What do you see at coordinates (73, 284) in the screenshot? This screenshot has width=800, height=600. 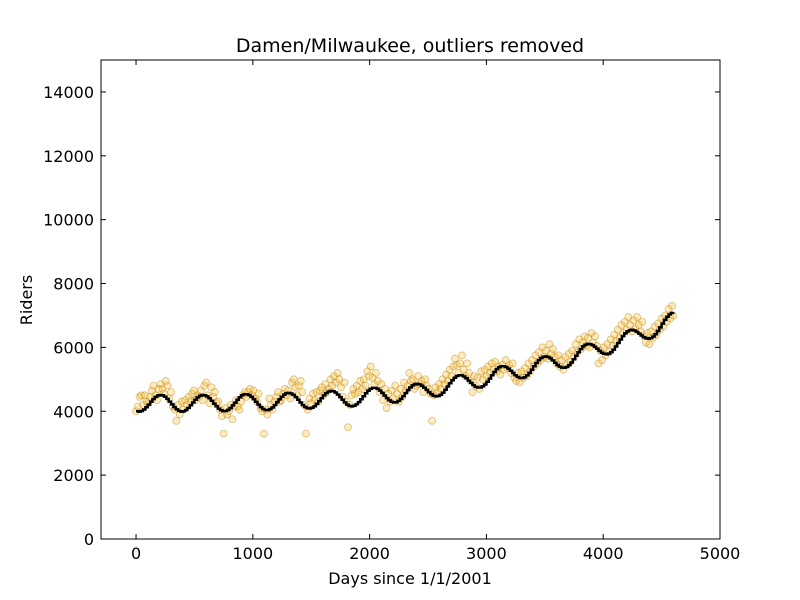 I see `y-tick-label: 8000` at bounding box center [73, 284].